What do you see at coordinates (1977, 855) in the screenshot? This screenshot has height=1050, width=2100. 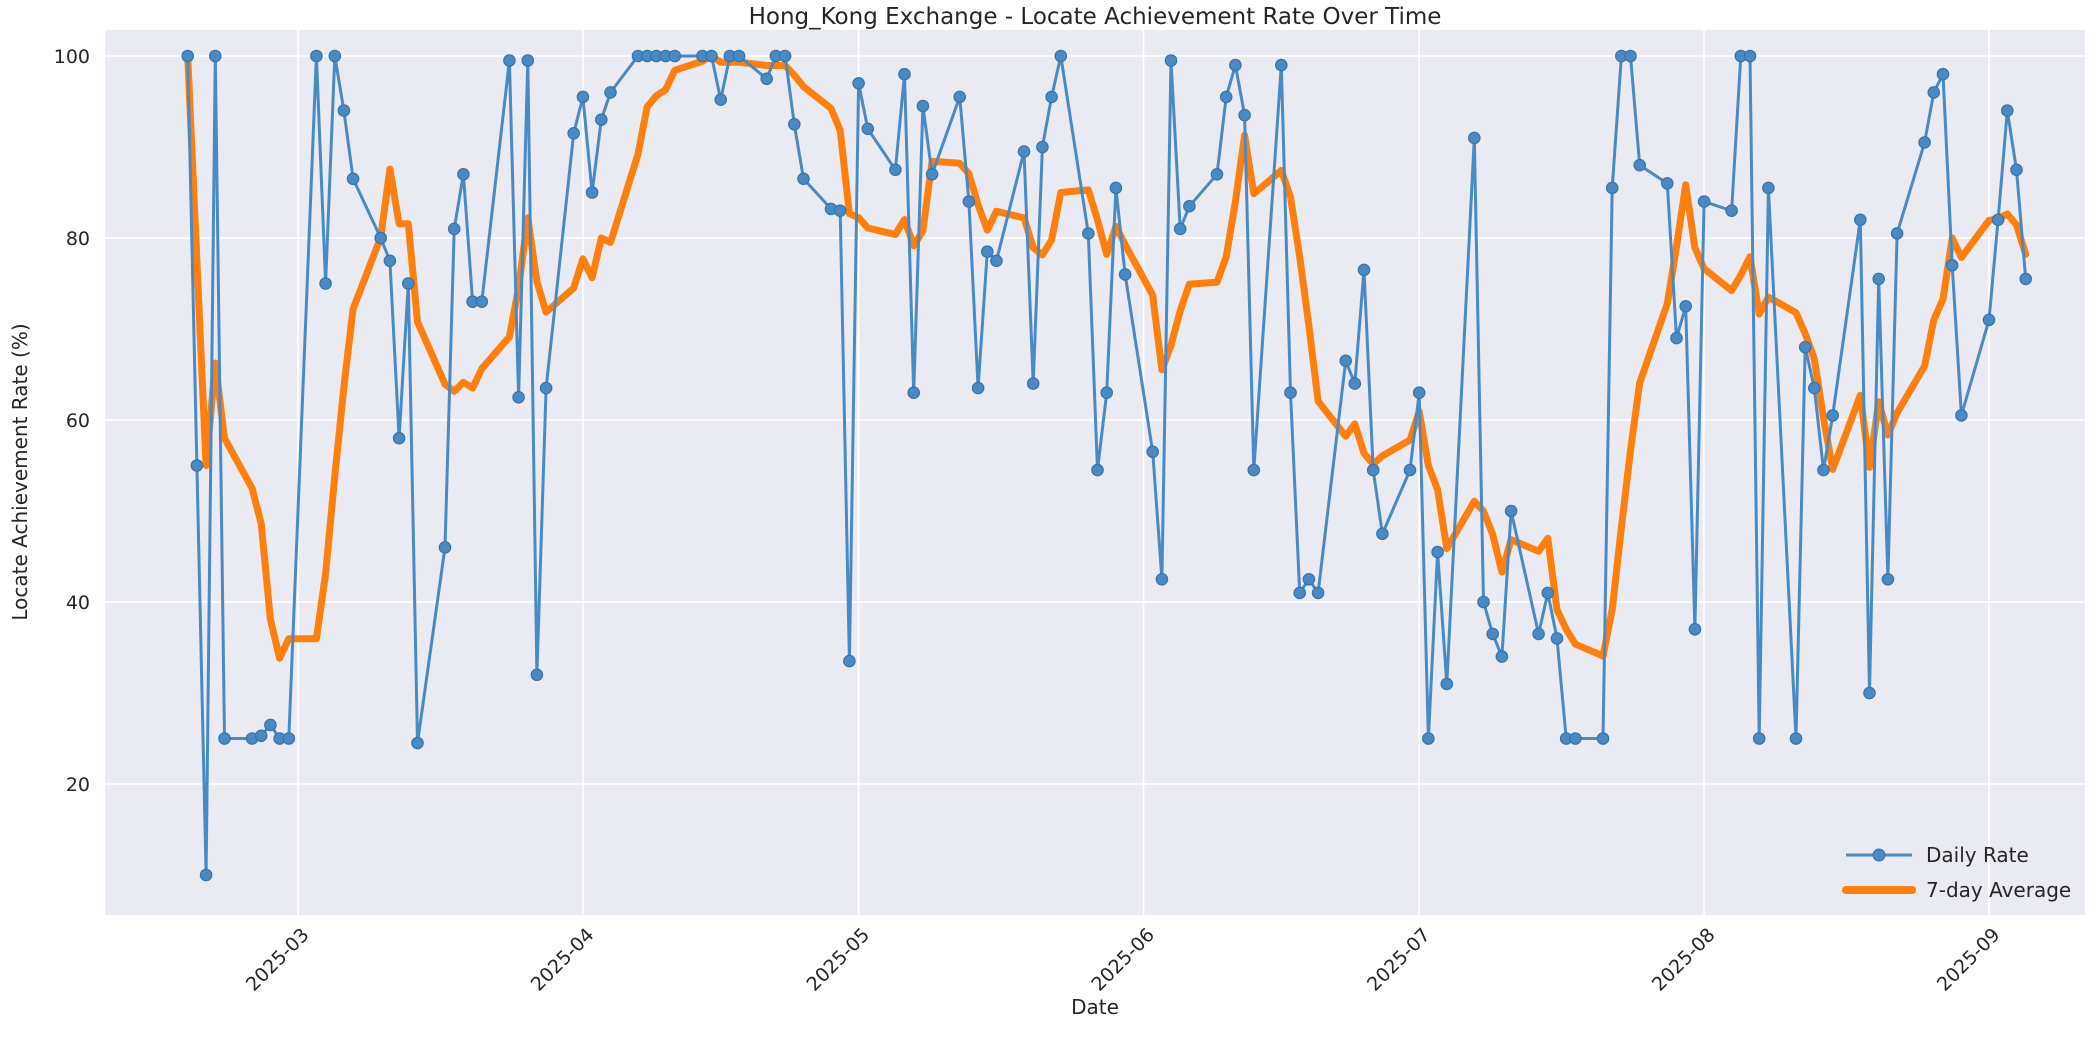 I see `legend-daily-rate-label: Daily Rate` at bounding box center [1977, 855].